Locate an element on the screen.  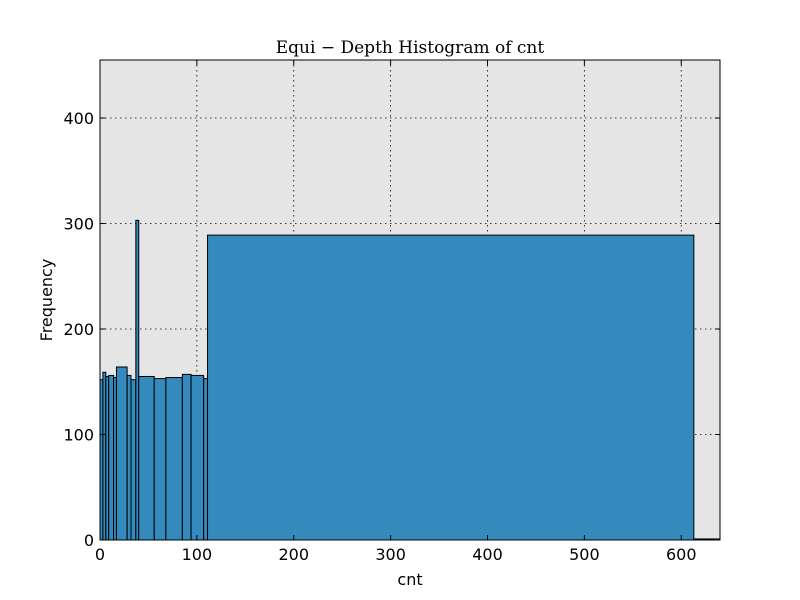
y-tick-label: 400 is located at coordinates (78, 118).